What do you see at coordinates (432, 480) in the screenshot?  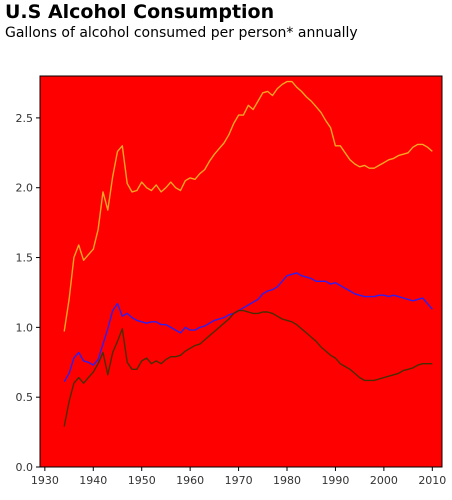 I see `x-tick-label: 2010` at bounding box center [432, 480].